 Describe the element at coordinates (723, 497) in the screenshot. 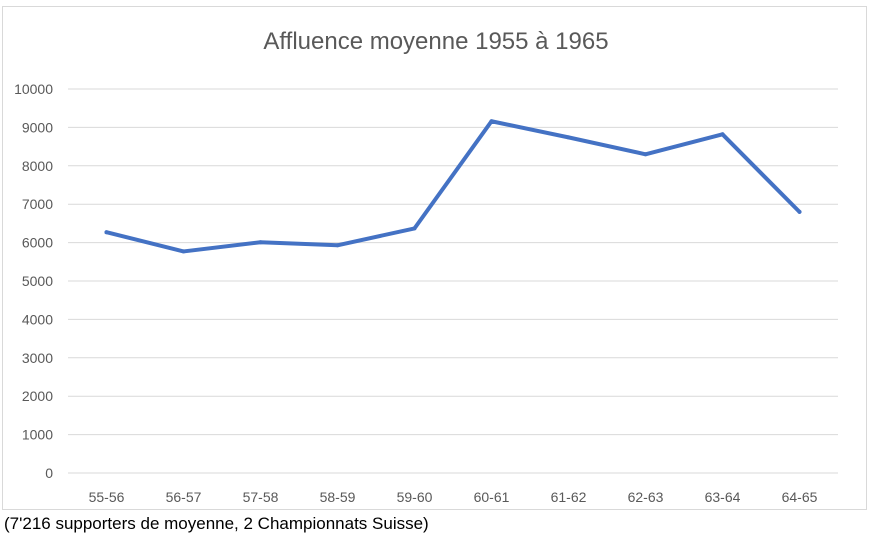

I see `x-tick-label: 63-64` at that location.